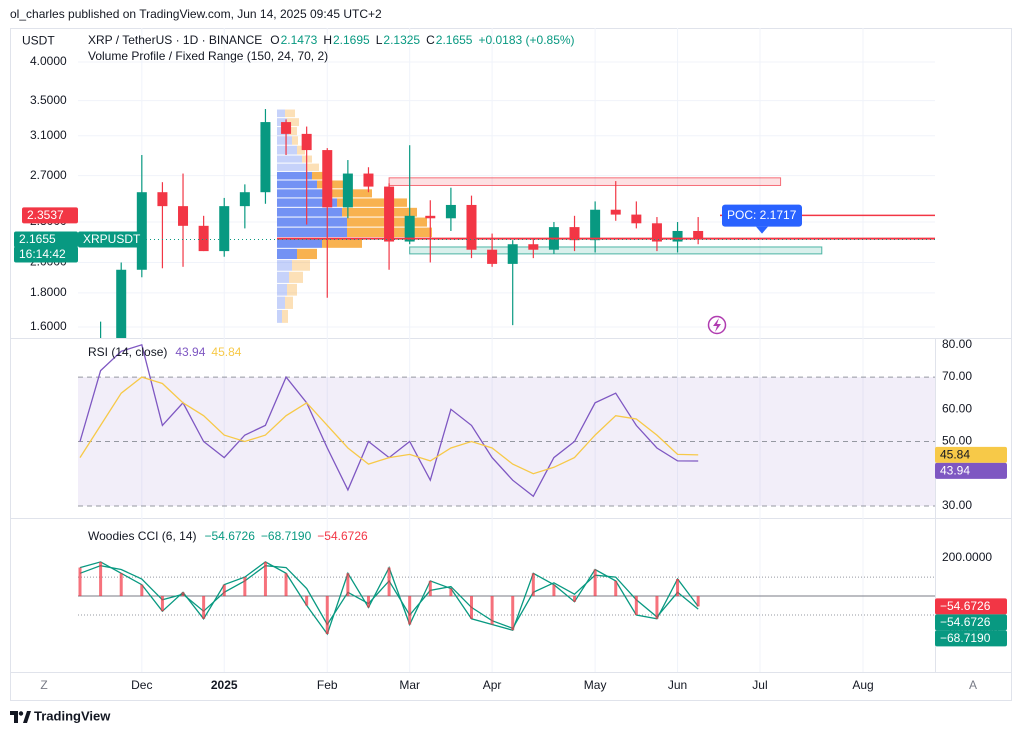 Image resolution: width=1024 pixels, height=733 pixels. I want to click on price-line-label: 2.3537, so click(45, 215).